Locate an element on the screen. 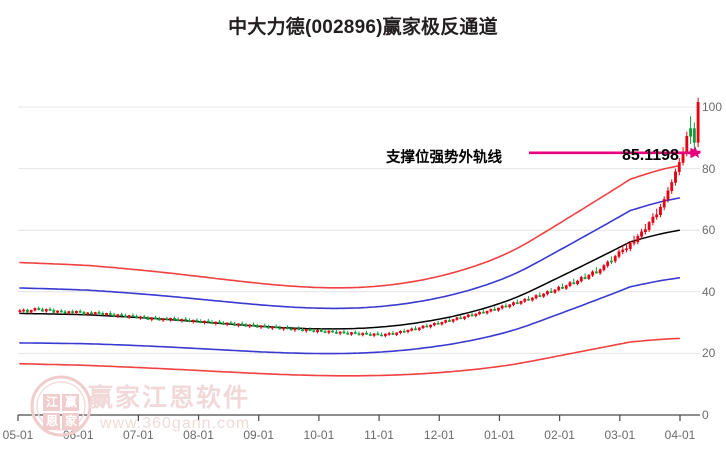 This screenshot has height=450, width=726. y-tick-label: 0 is located at coordinates (705, 415).